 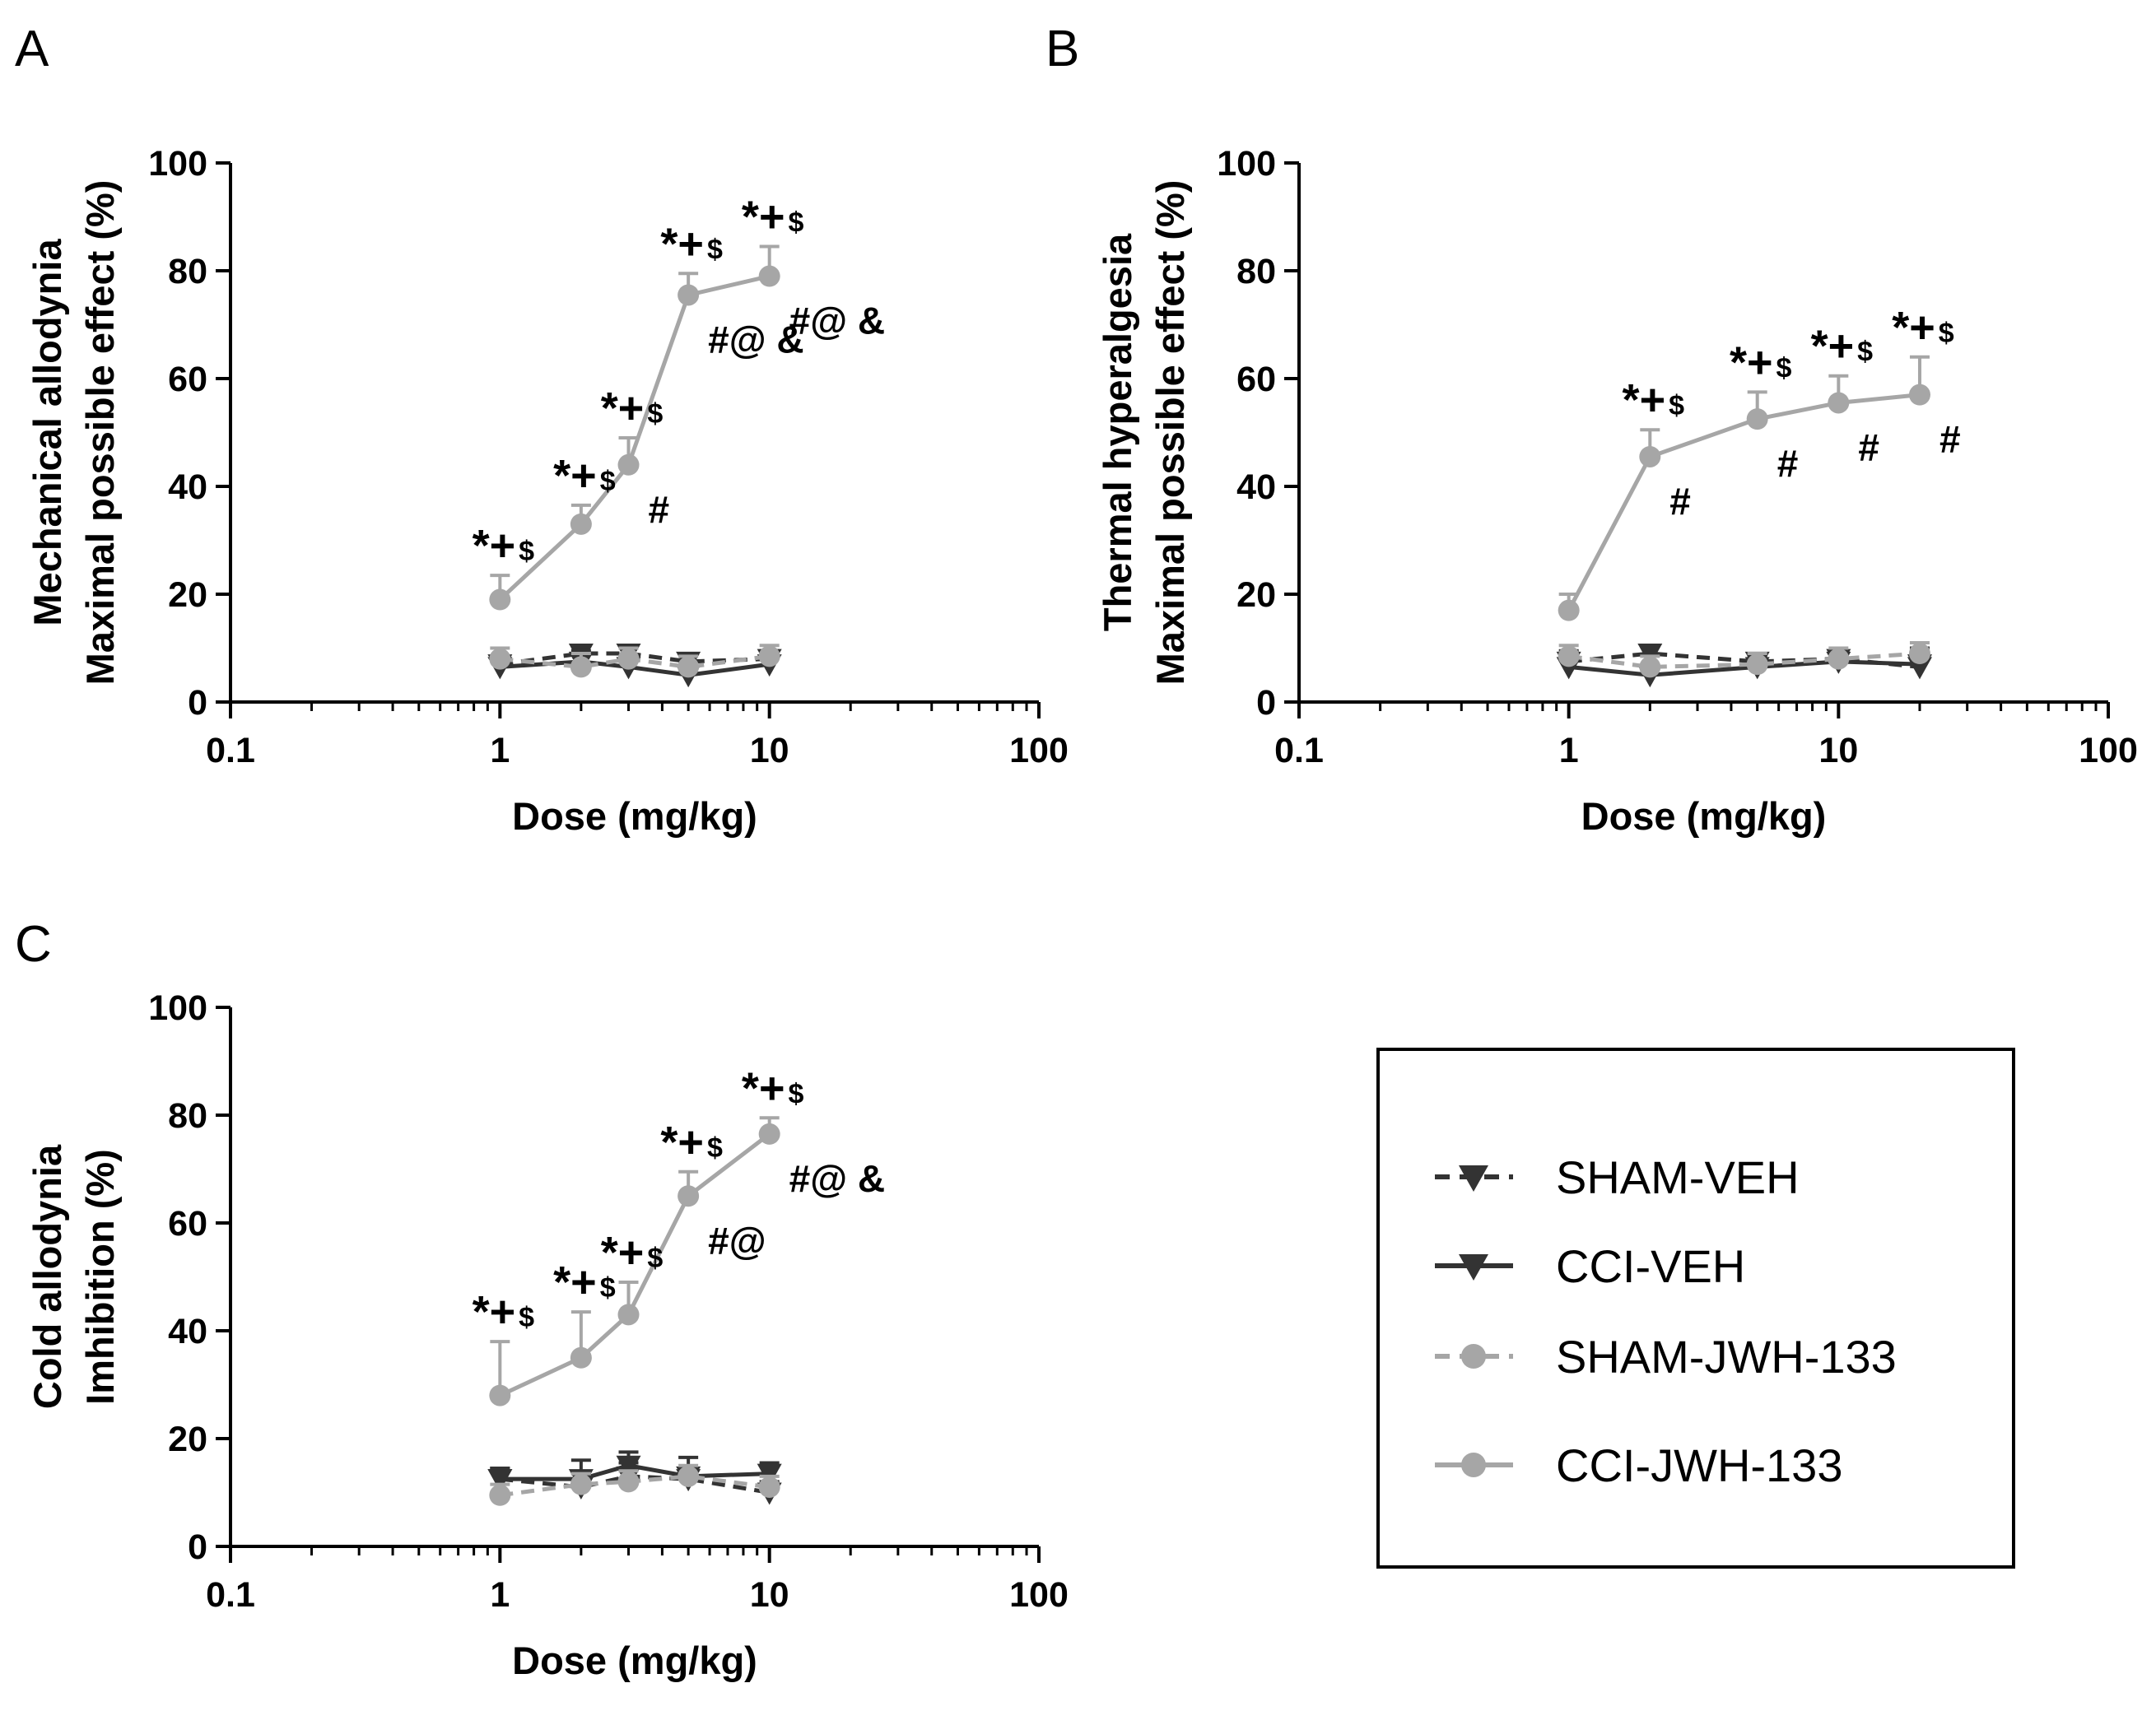 I want to click on y-axis-title-line-1: Thermal hyperalgesia, so click(x=1117, y=432).